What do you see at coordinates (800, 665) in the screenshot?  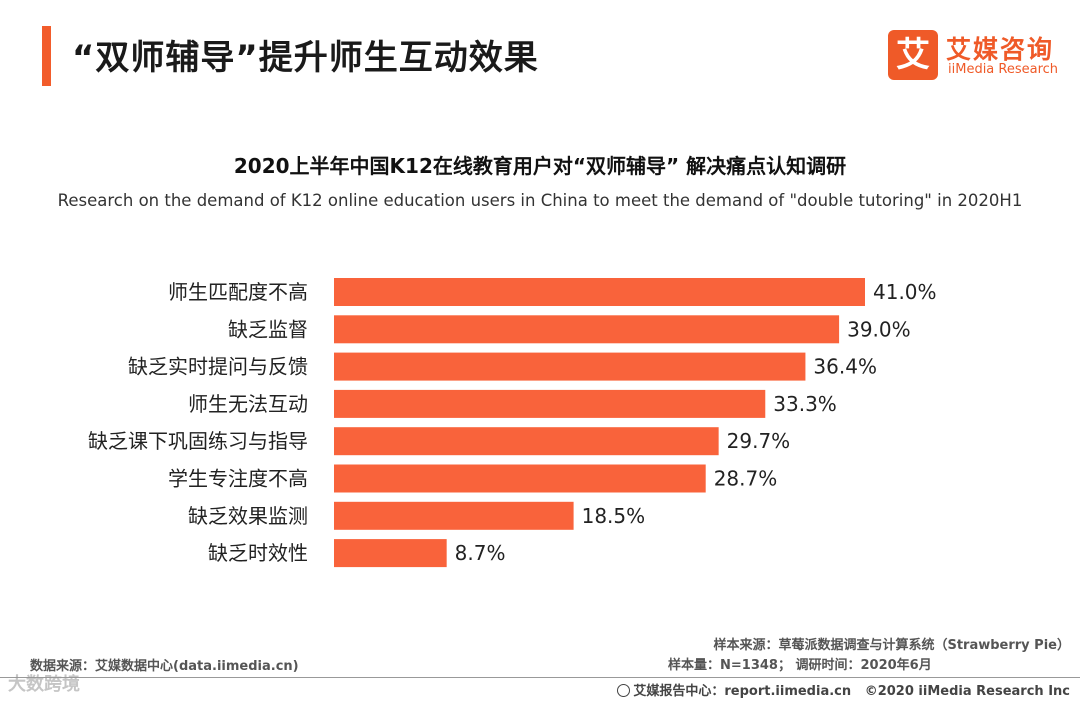 I see `sample-info: 样本量：N=1348； 调研时间：2020年6月` at bounding box center [800, 665].